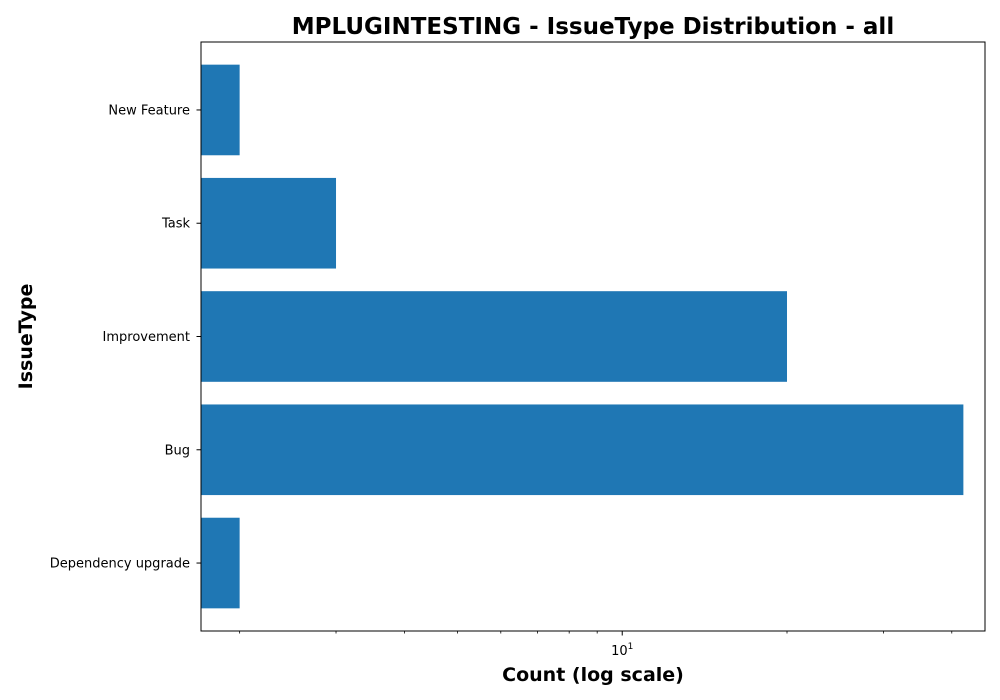  I want to click on x-tick-label: 101, so click(622, 650).